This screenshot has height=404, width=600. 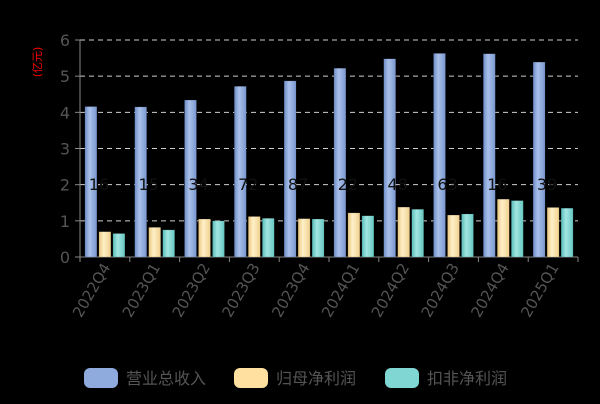 I want to click on legend-label: 归母净利润, so click(x=316, y=378).